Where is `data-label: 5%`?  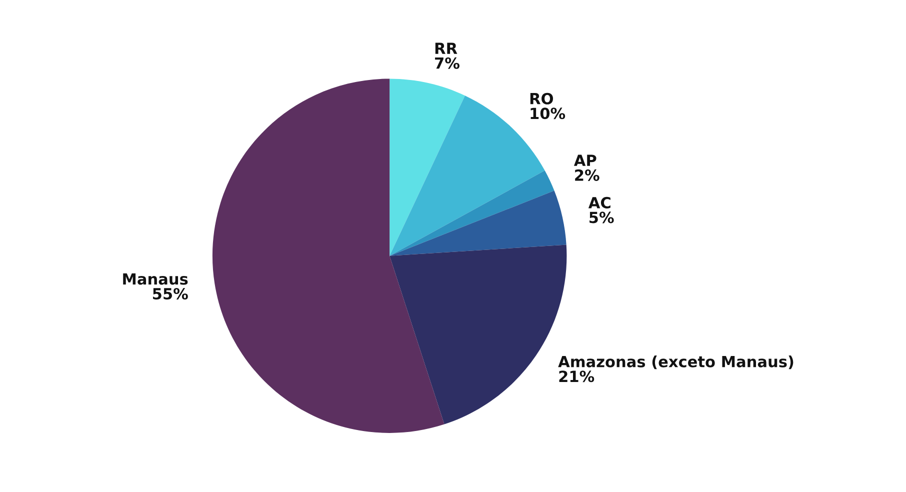
data-label: 5% is located at coordinates (602, 218).